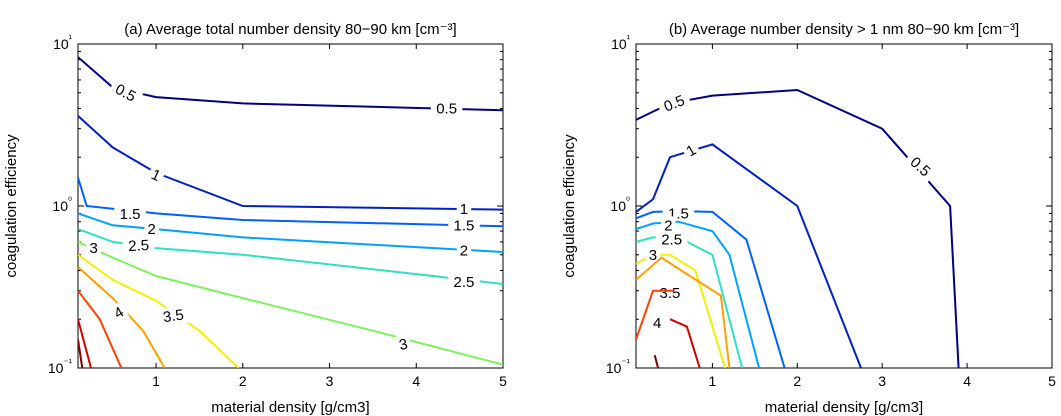 This screenshot has height=416, width=1061. I want to click on chart-b-y-tick-label: 10¹, so click(621, 43).